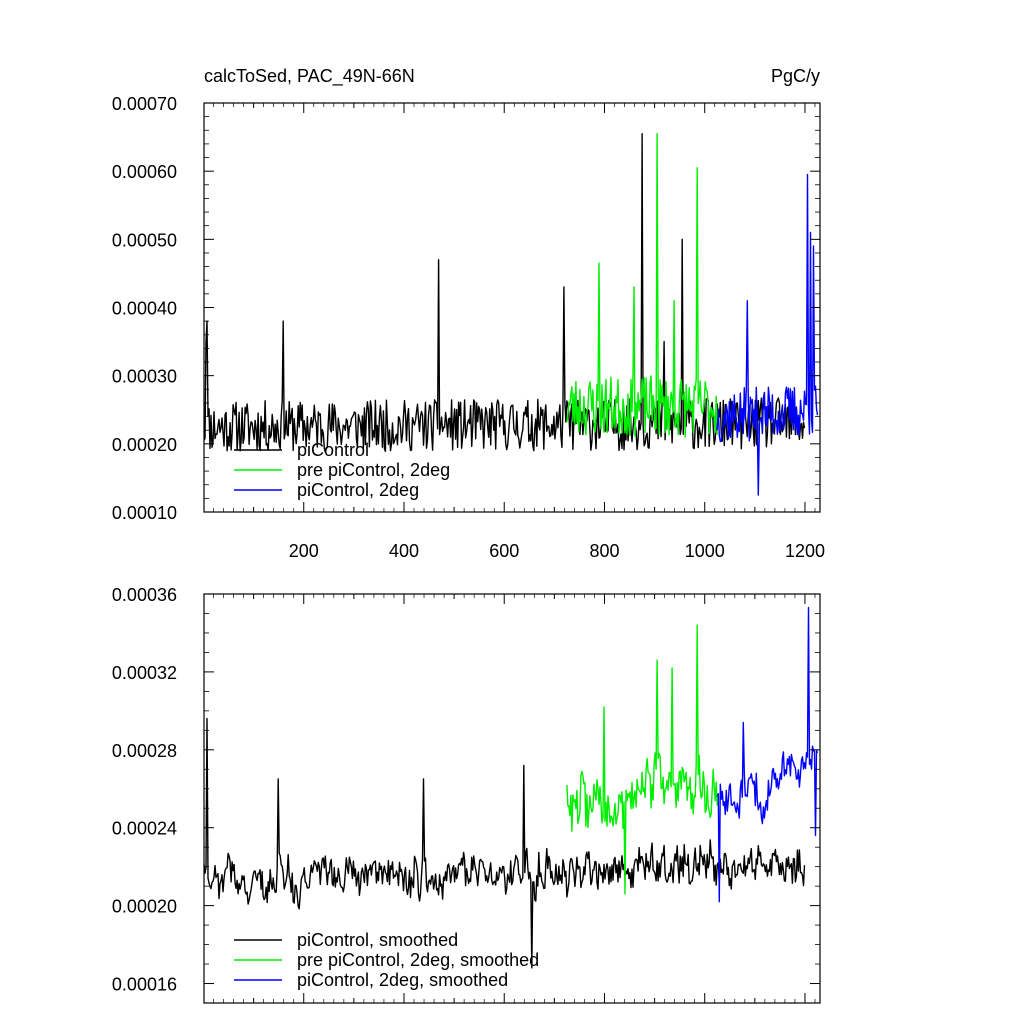 This screenshot has width=1024, height=1024. What do you see at coordinates (402, 980) in the screenshot?
I see `legend-label: piControl, 2deg, smoothed` at bounding box center [402, 980].